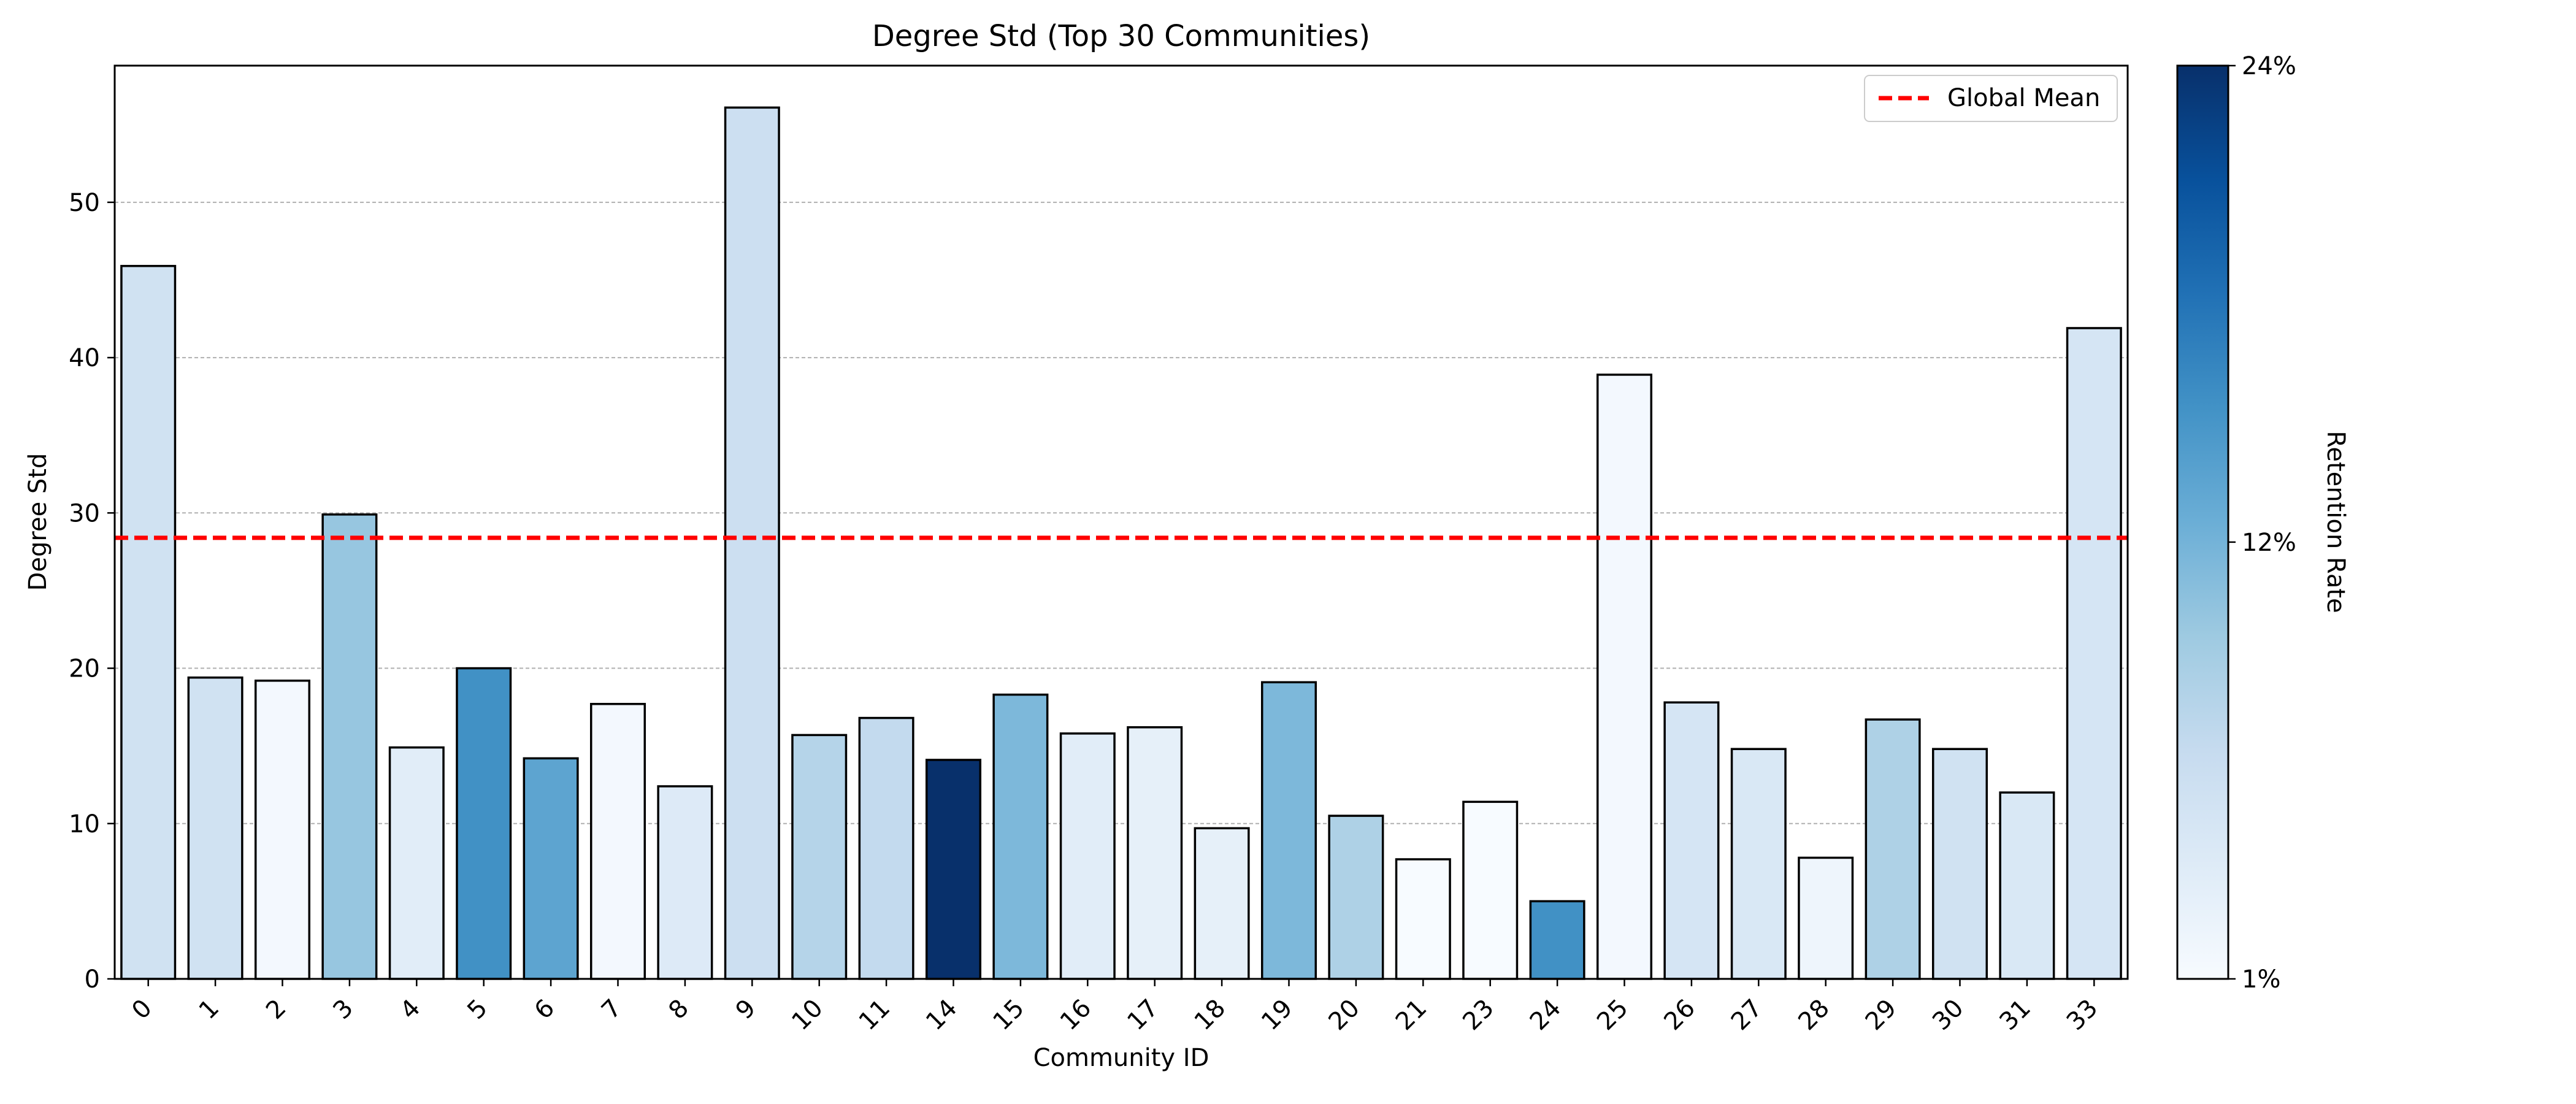 The width and height of the screenshot is (2576, 1104). Describe the element at coordinates (84, 513) in the screenshot. I see `y-tick-label: 30` at that location.